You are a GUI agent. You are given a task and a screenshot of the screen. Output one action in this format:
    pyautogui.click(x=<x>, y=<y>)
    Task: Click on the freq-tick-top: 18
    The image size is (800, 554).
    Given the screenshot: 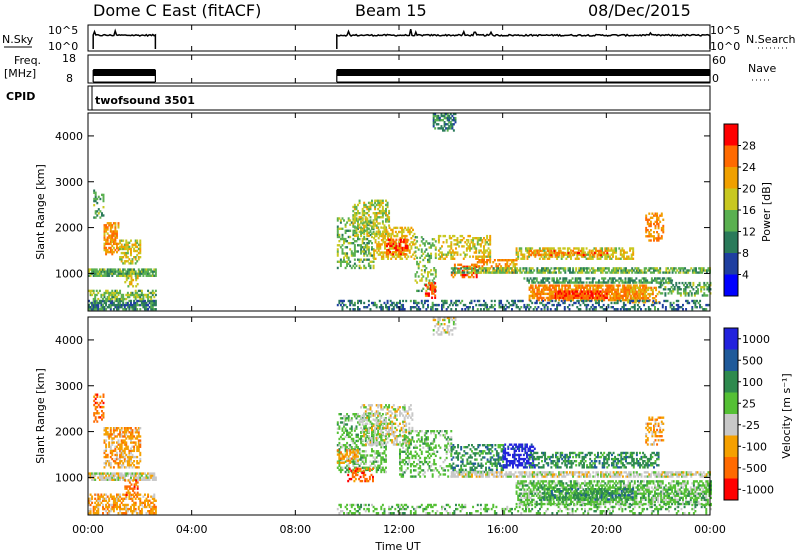 What is the action you would take?
    pyautogui.click(x=69, y=58)
    